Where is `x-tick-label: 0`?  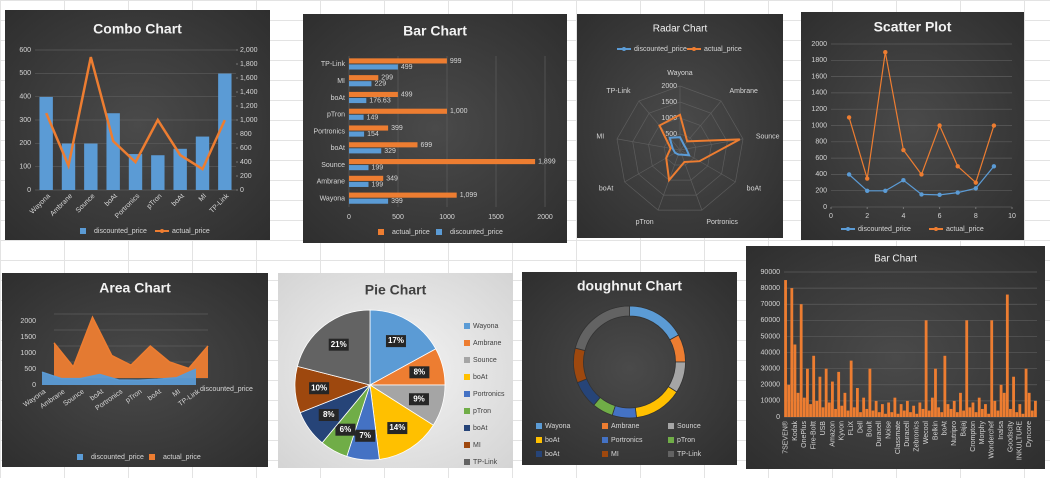 x-tick-label: 0 is located at coordinates (831, 216).